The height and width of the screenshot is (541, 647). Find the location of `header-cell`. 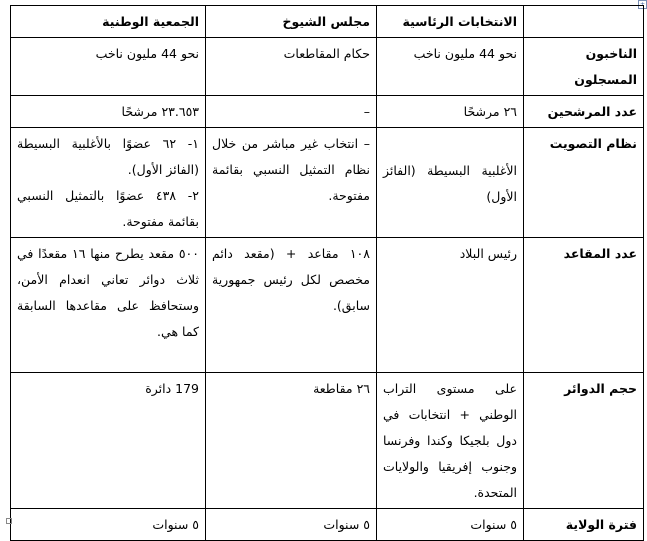

header-cell is located at coordinates (583, 21).